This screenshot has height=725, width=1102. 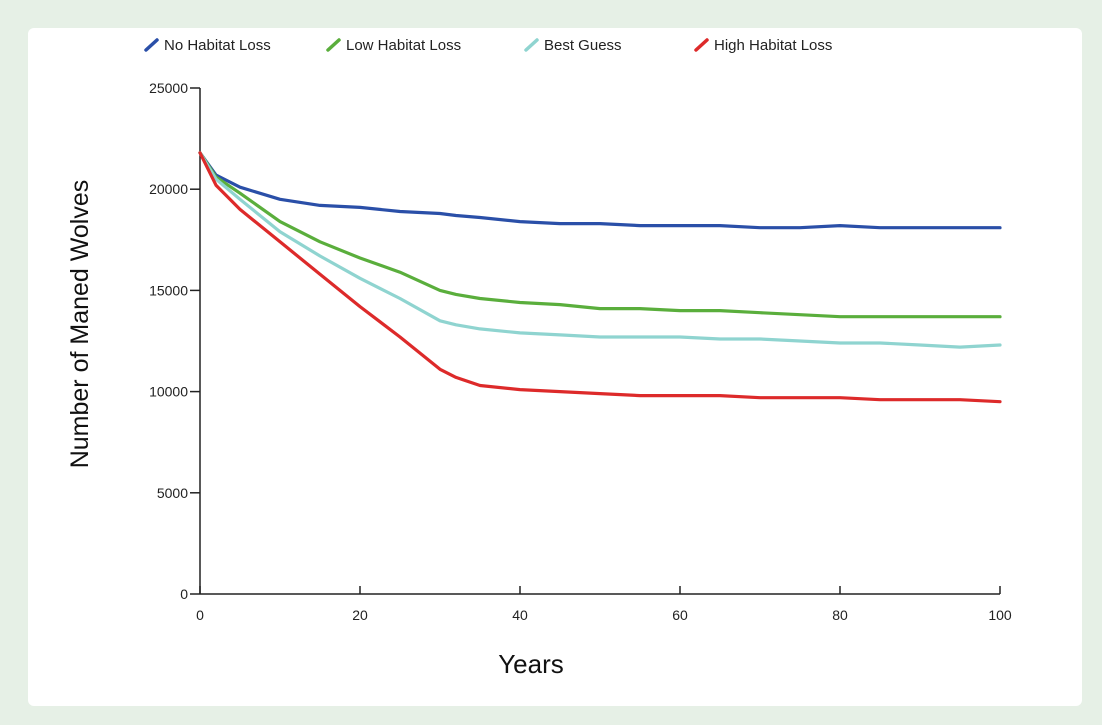 What do you see at coordinates (174, 341) in the screenshot?
I see `y-ticks: 0 5000 10000 15000 20000 25000` at bounding box center [174, 341].